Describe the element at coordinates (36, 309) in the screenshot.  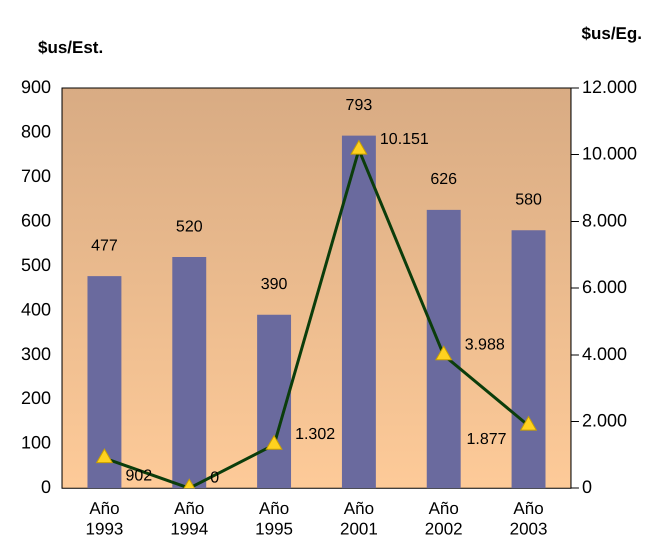
I see `y-tick-label: 400` at that location.